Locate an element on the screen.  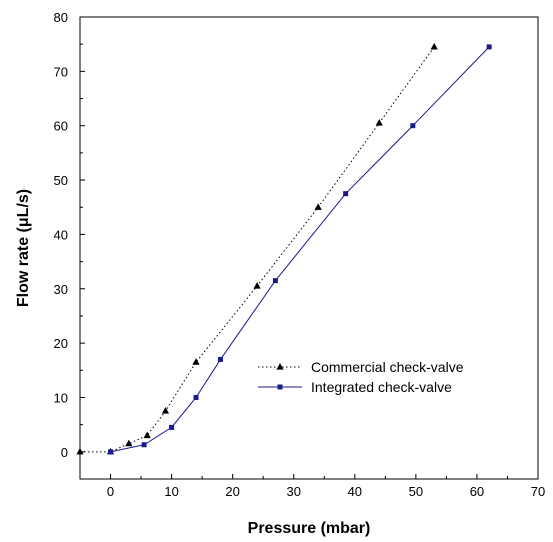
y-tick-label: 50 is located at coordinates (61, 180).